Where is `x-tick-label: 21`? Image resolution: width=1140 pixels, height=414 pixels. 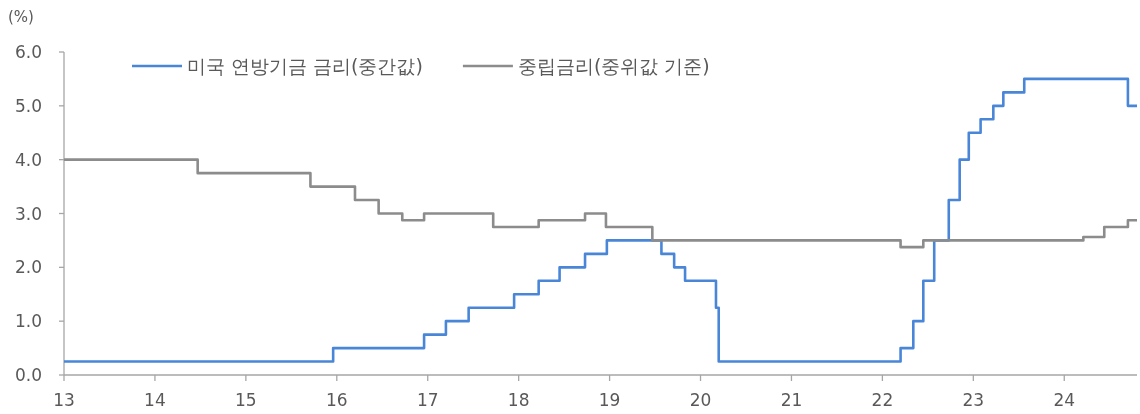
x-tick-label: 21 is located at coordinates (791, 400).